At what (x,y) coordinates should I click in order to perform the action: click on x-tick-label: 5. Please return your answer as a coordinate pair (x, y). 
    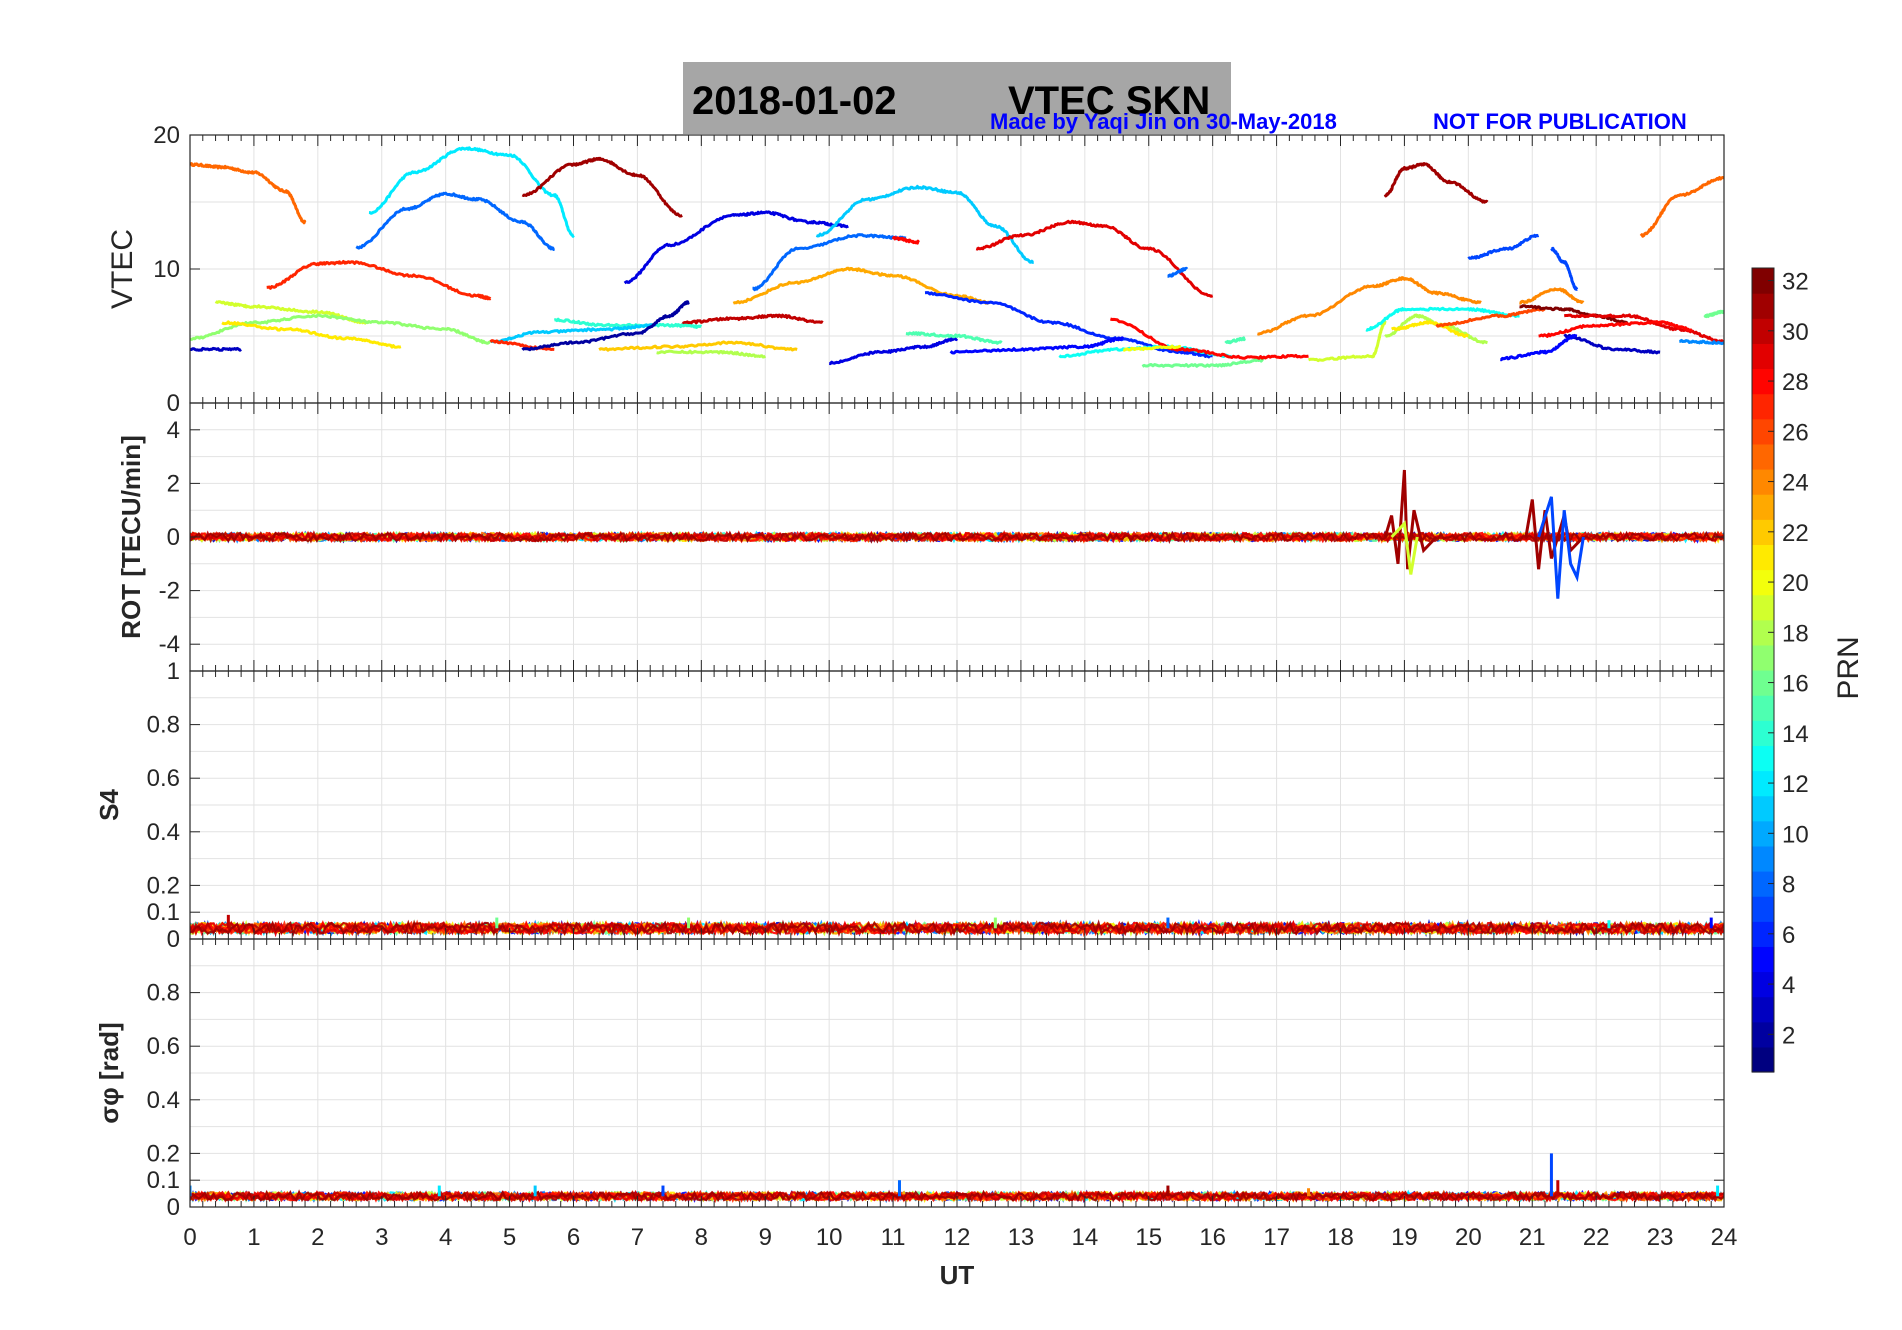
    Looking at the image, I should click on (509, 1237).